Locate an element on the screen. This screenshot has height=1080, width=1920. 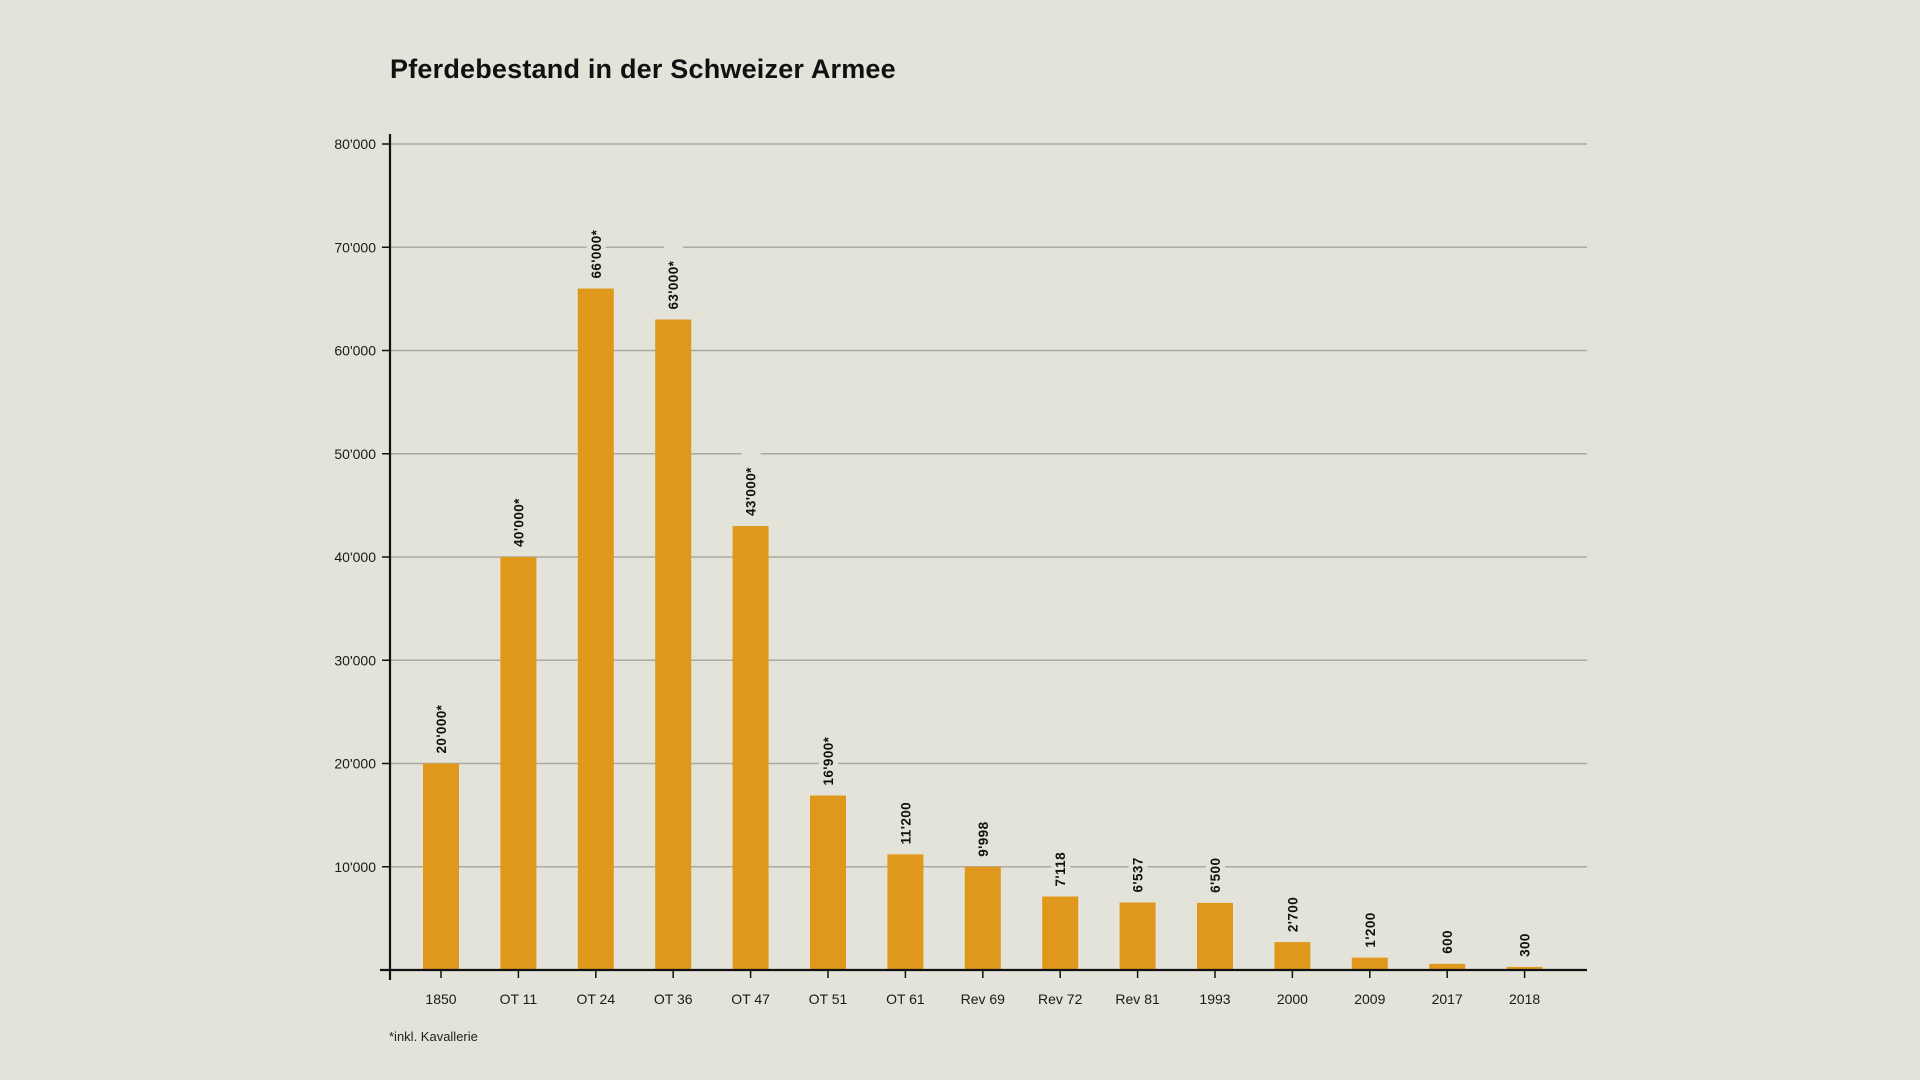
y-tick-label: 40'000 is located at coordinates (355, 557).